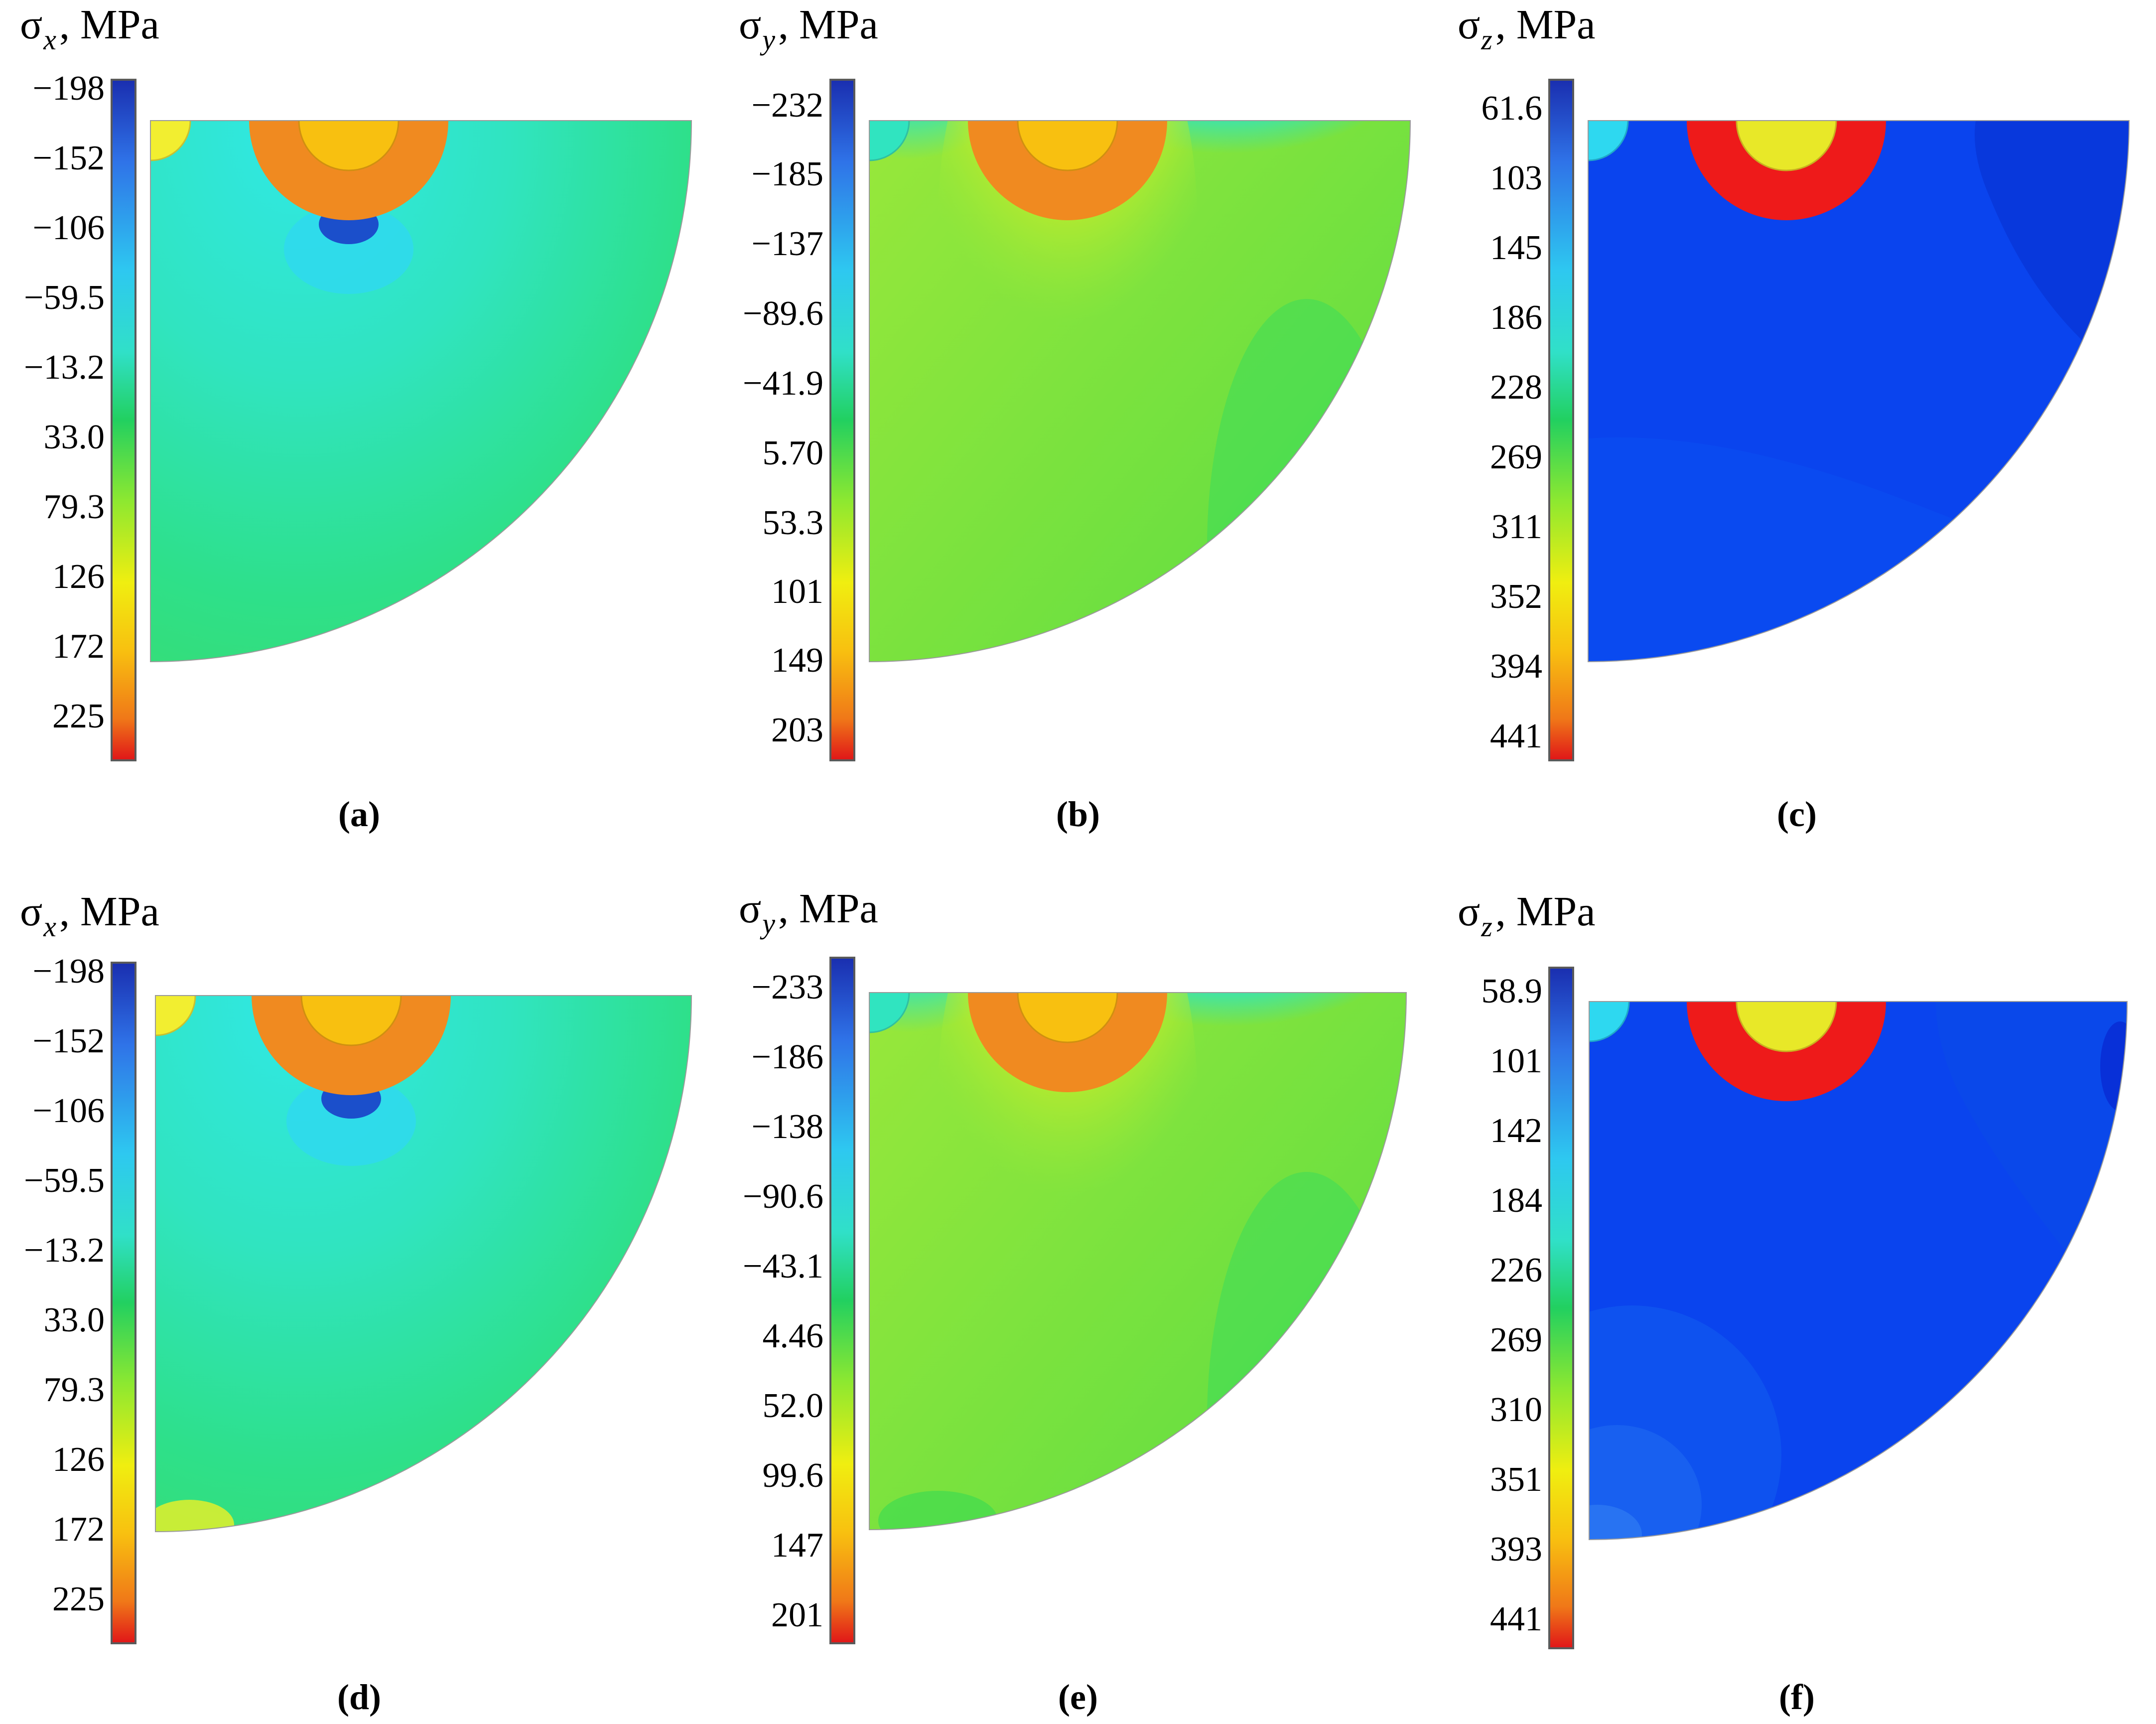 The height and width of the screenshot is (1724, 2156). I want to click on tick-label: −152, so click(68, 158).